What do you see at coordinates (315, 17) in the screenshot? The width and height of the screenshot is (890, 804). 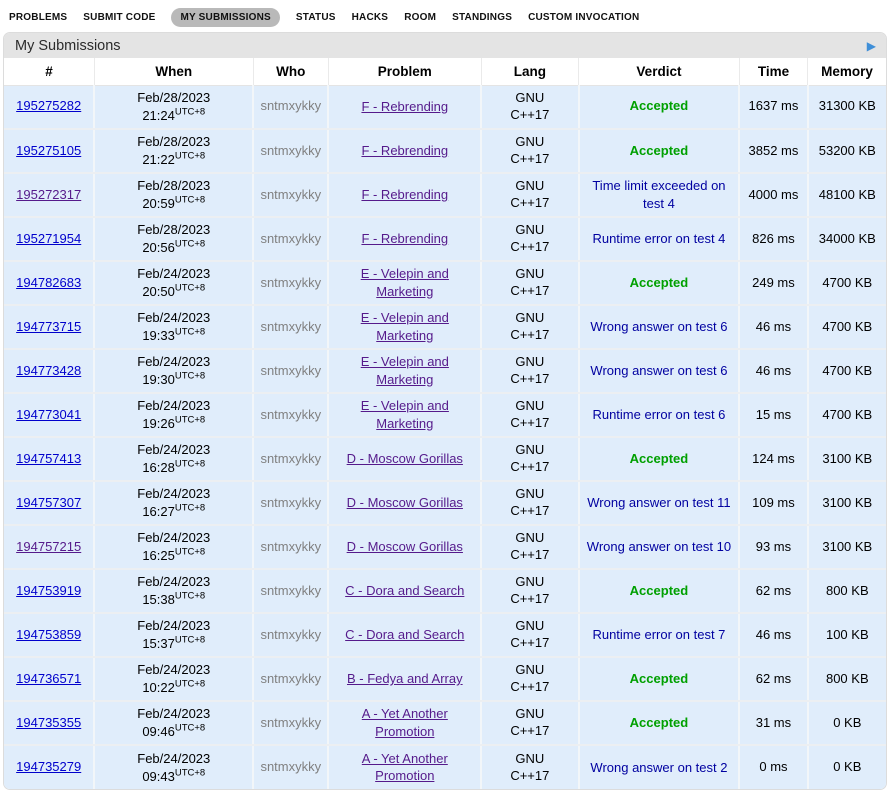 I see `nav-item-status: STATUS` at bounding box center [315, 17].